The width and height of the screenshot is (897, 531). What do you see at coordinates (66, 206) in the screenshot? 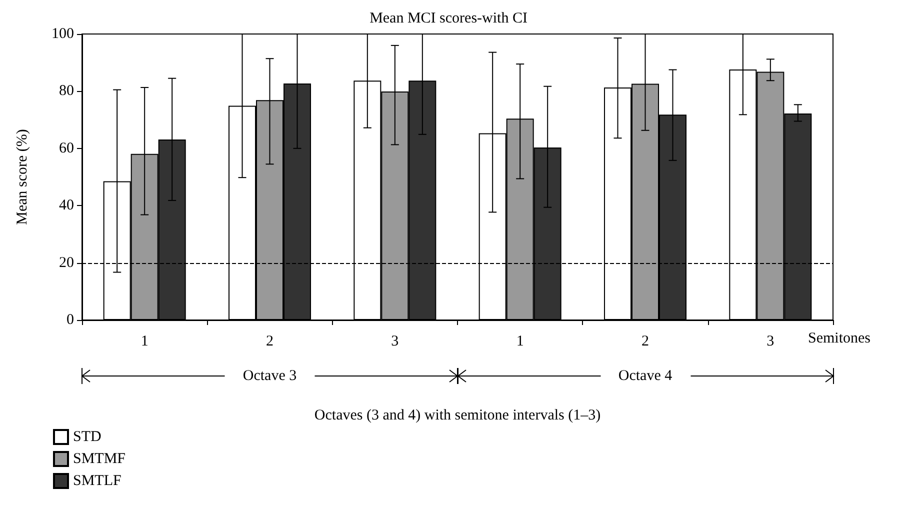
I see `y-tick-label: 40` at bounding box center [66, 206].